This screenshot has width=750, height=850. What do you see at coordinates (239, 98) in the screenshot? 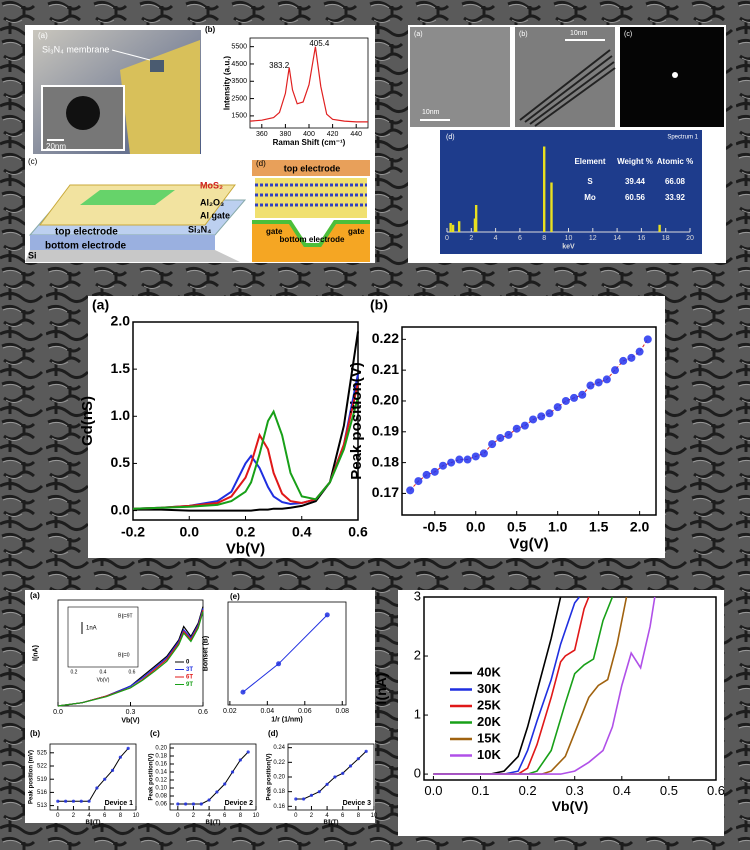
I see `y-tick-label: 2500` at bounding box center [239, 98].